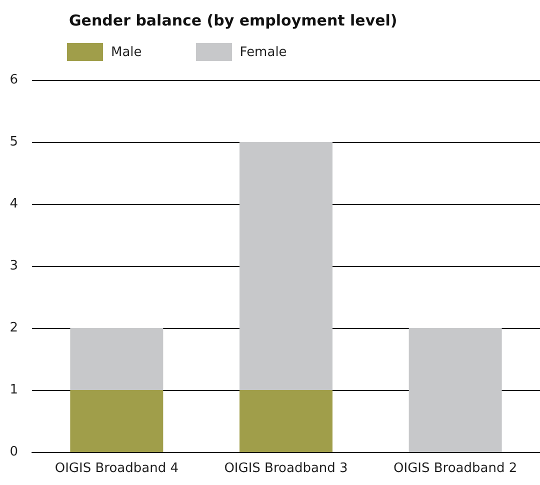 The width and height of the screenshot is (540, 485). Describe the element at coordinates (116, 468) in the screenshot. I see `x-tick-label: OIGIS Broadband 4` at that location.